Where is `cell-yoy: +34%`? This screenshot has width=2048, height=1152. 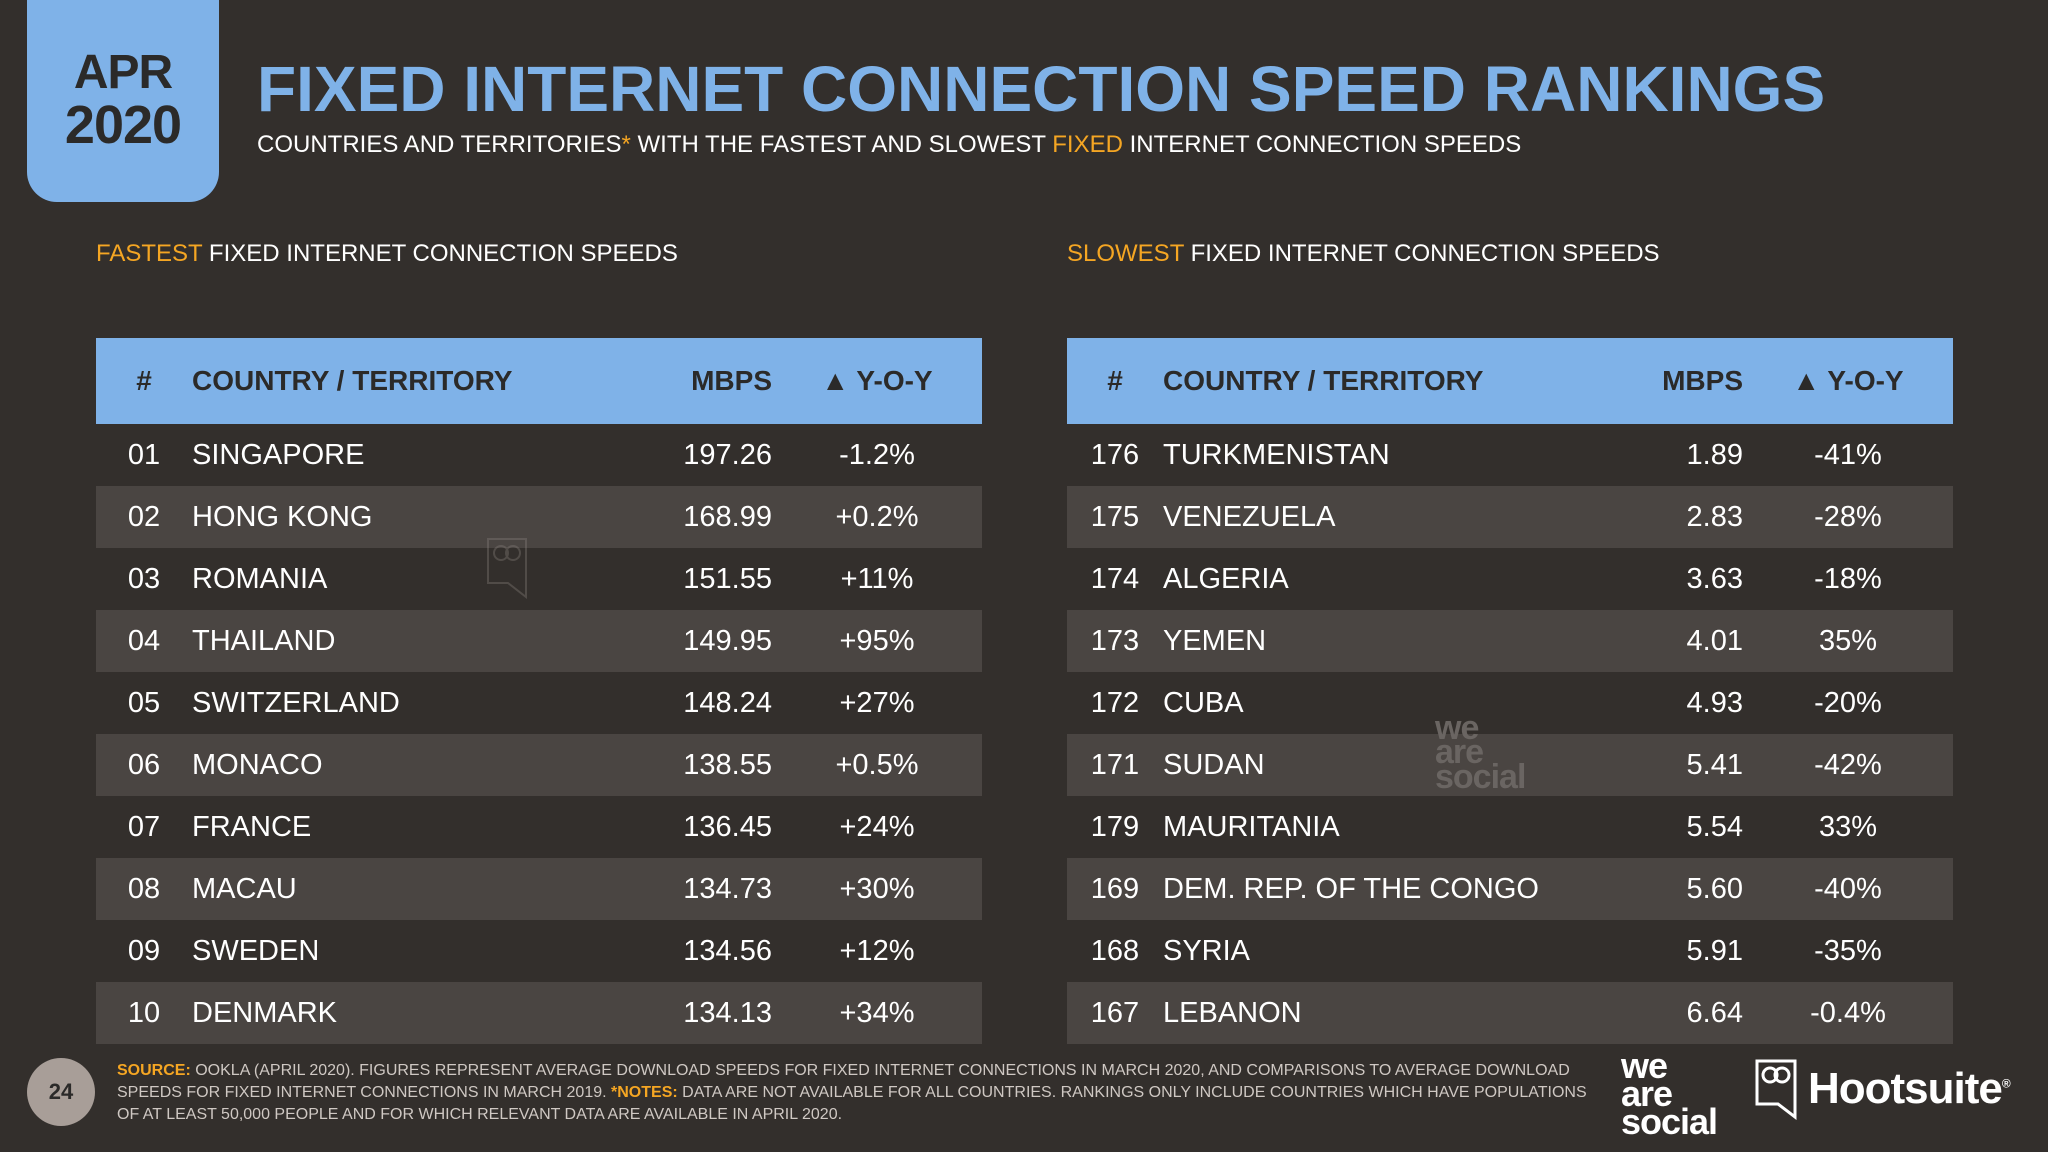
cell-yoy: +34% is located at coordinates (877, 1012).